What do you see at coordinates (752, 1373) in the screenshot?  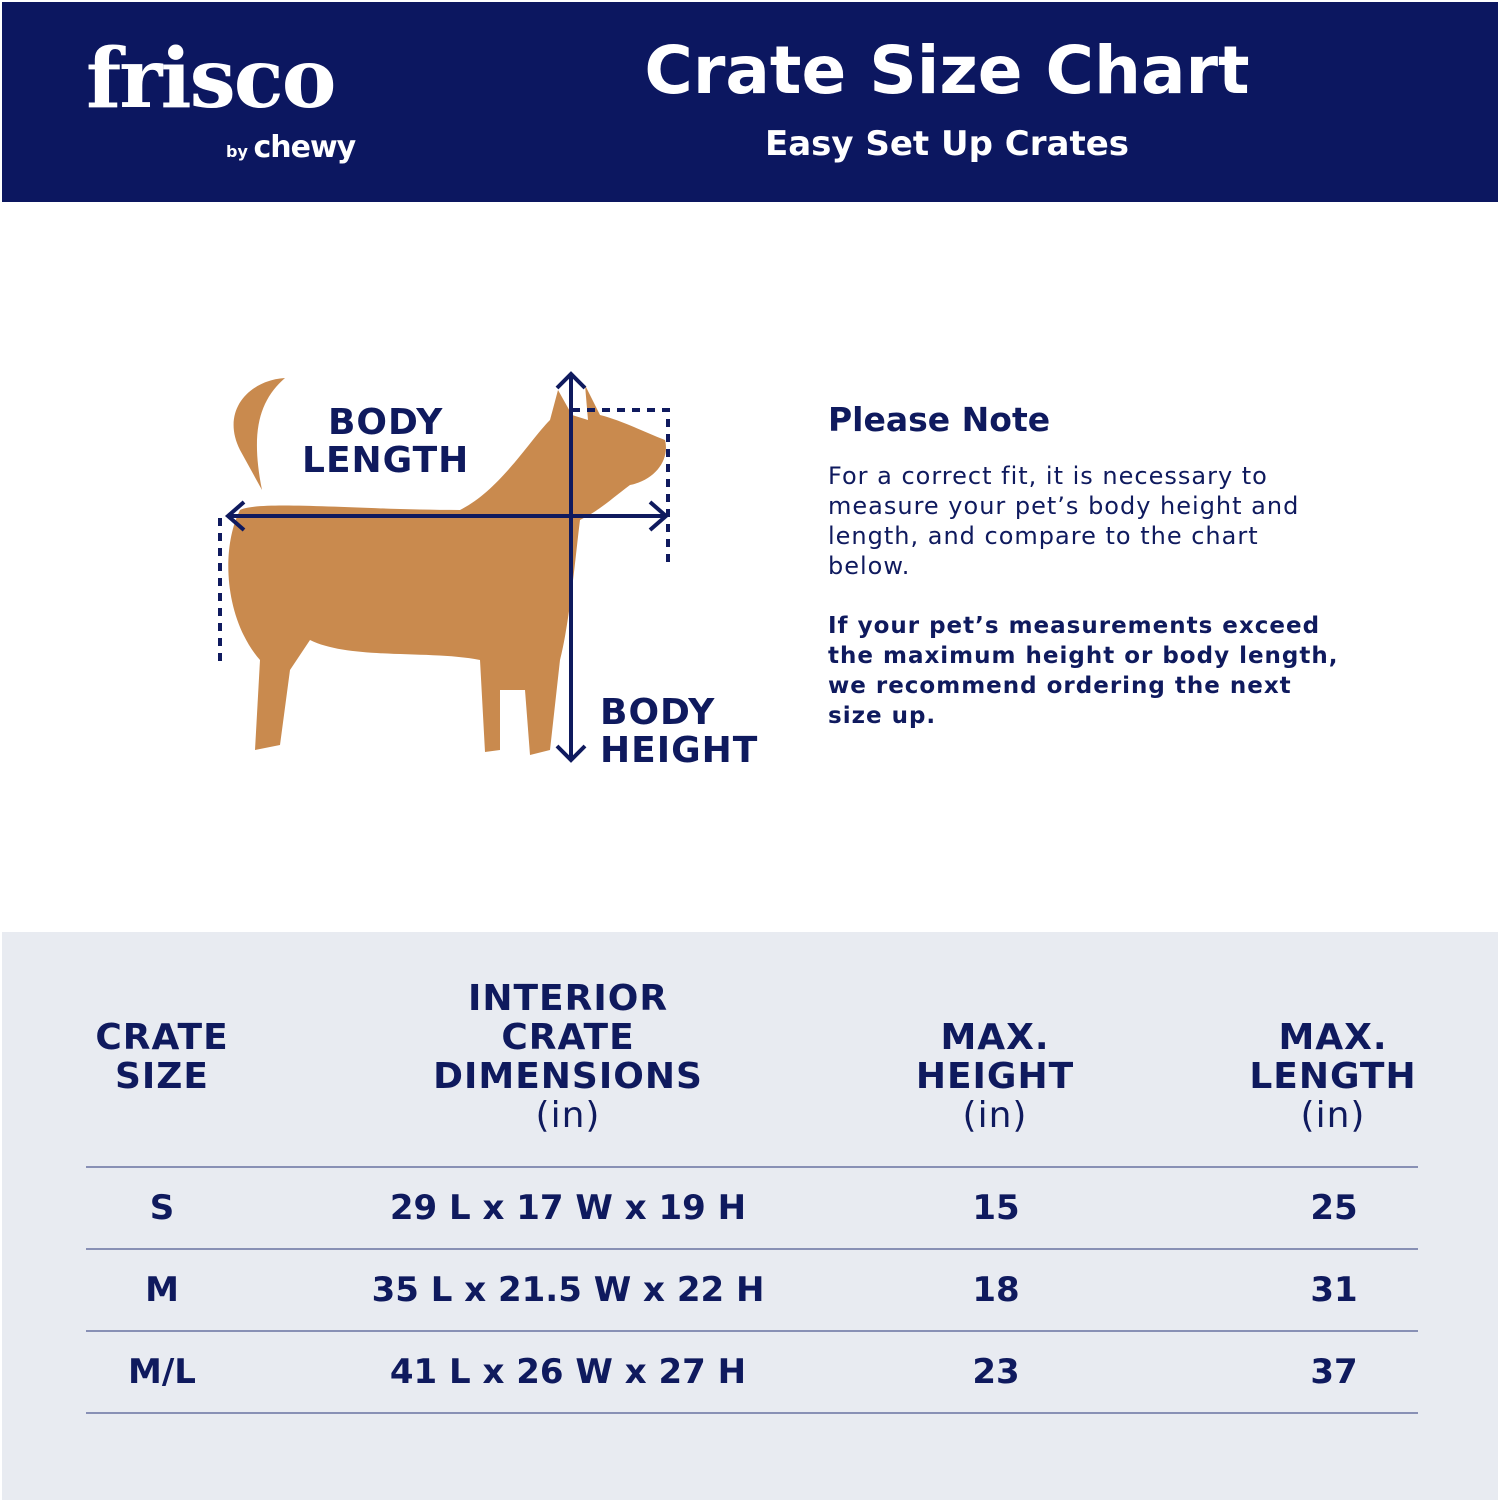 I see `table-row: M/L 41 L x 26 W x 27 H 23 37` at bounding box center [752, 1373].